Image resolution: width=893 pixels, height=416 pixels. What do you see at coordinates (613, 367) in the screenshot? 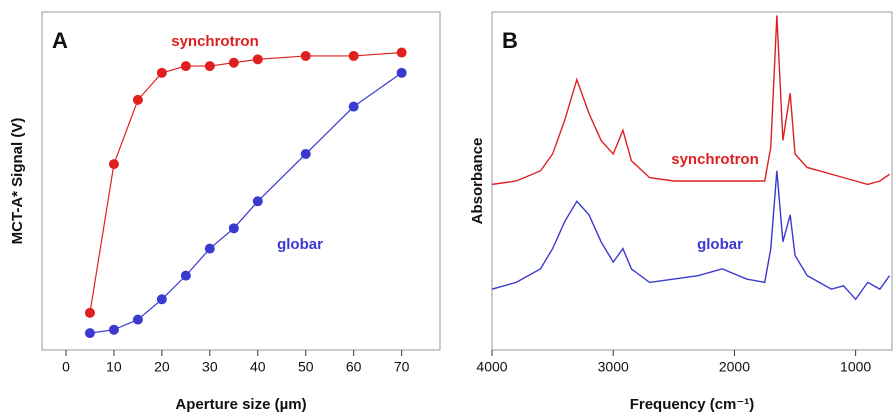
I see `x-tick-label: 3000` at bounding box center [613, 367].